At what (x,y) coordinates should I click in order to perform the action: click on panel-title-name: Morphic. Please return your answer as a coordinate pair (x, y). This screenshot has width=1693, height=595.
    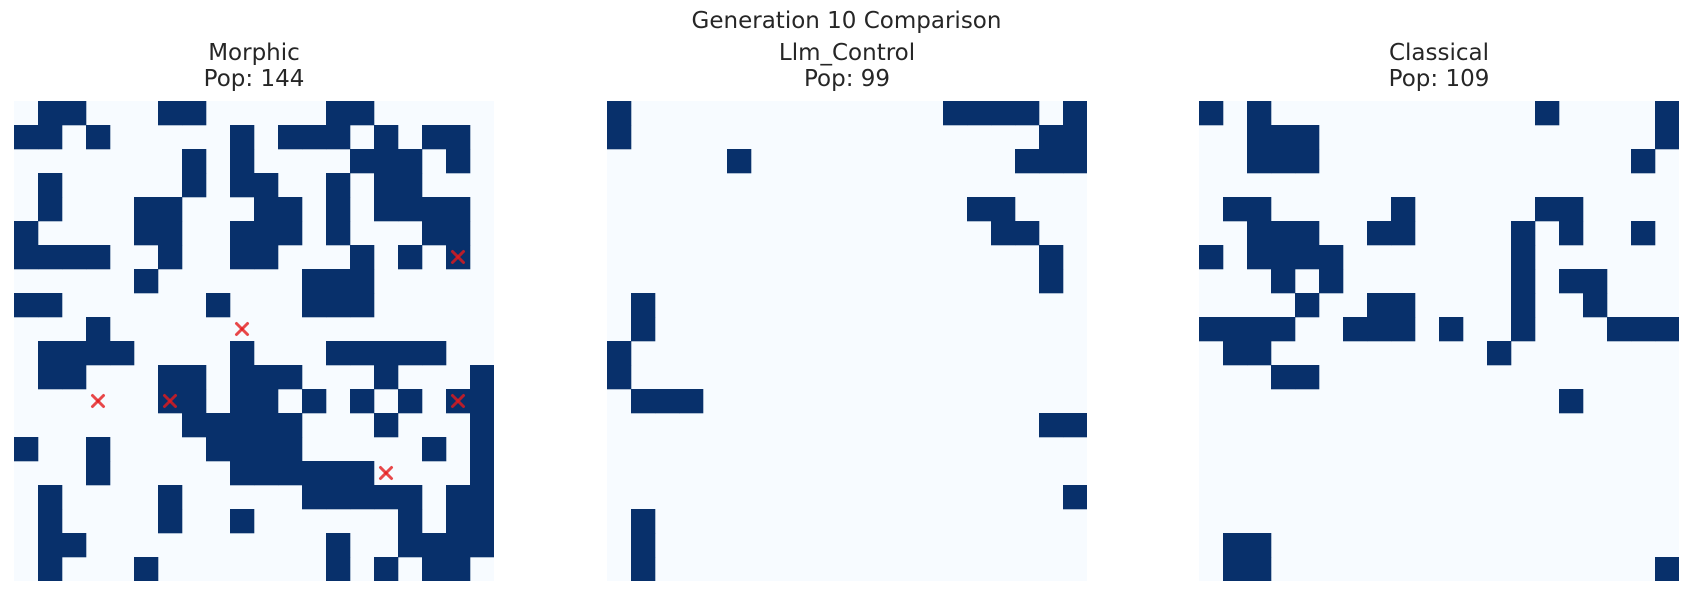
    Looking at the image, I should click on (254, 53).